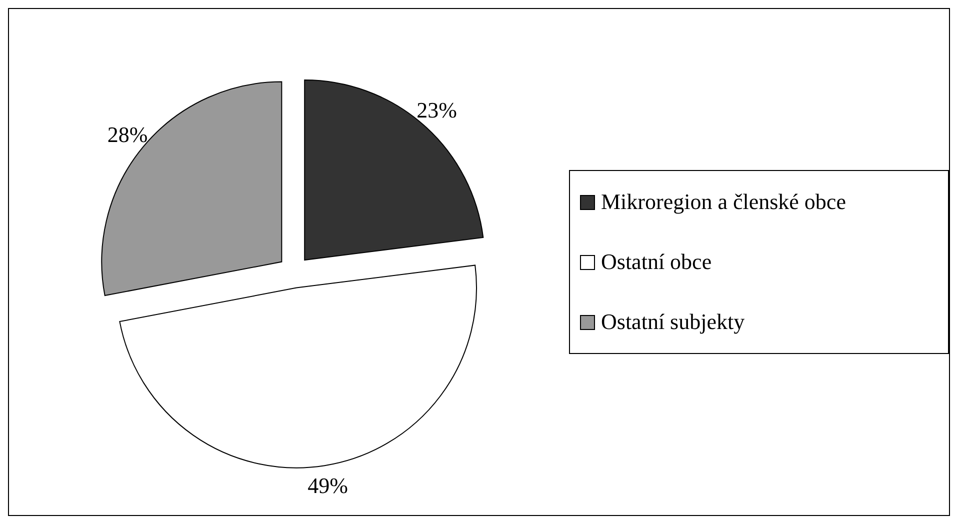 The height and width of the screenshot is (524, 958). What do you see at coordinates (328, 485) in the screenshot?
I see `data-label: 49%` at bounding box center [328, 485].